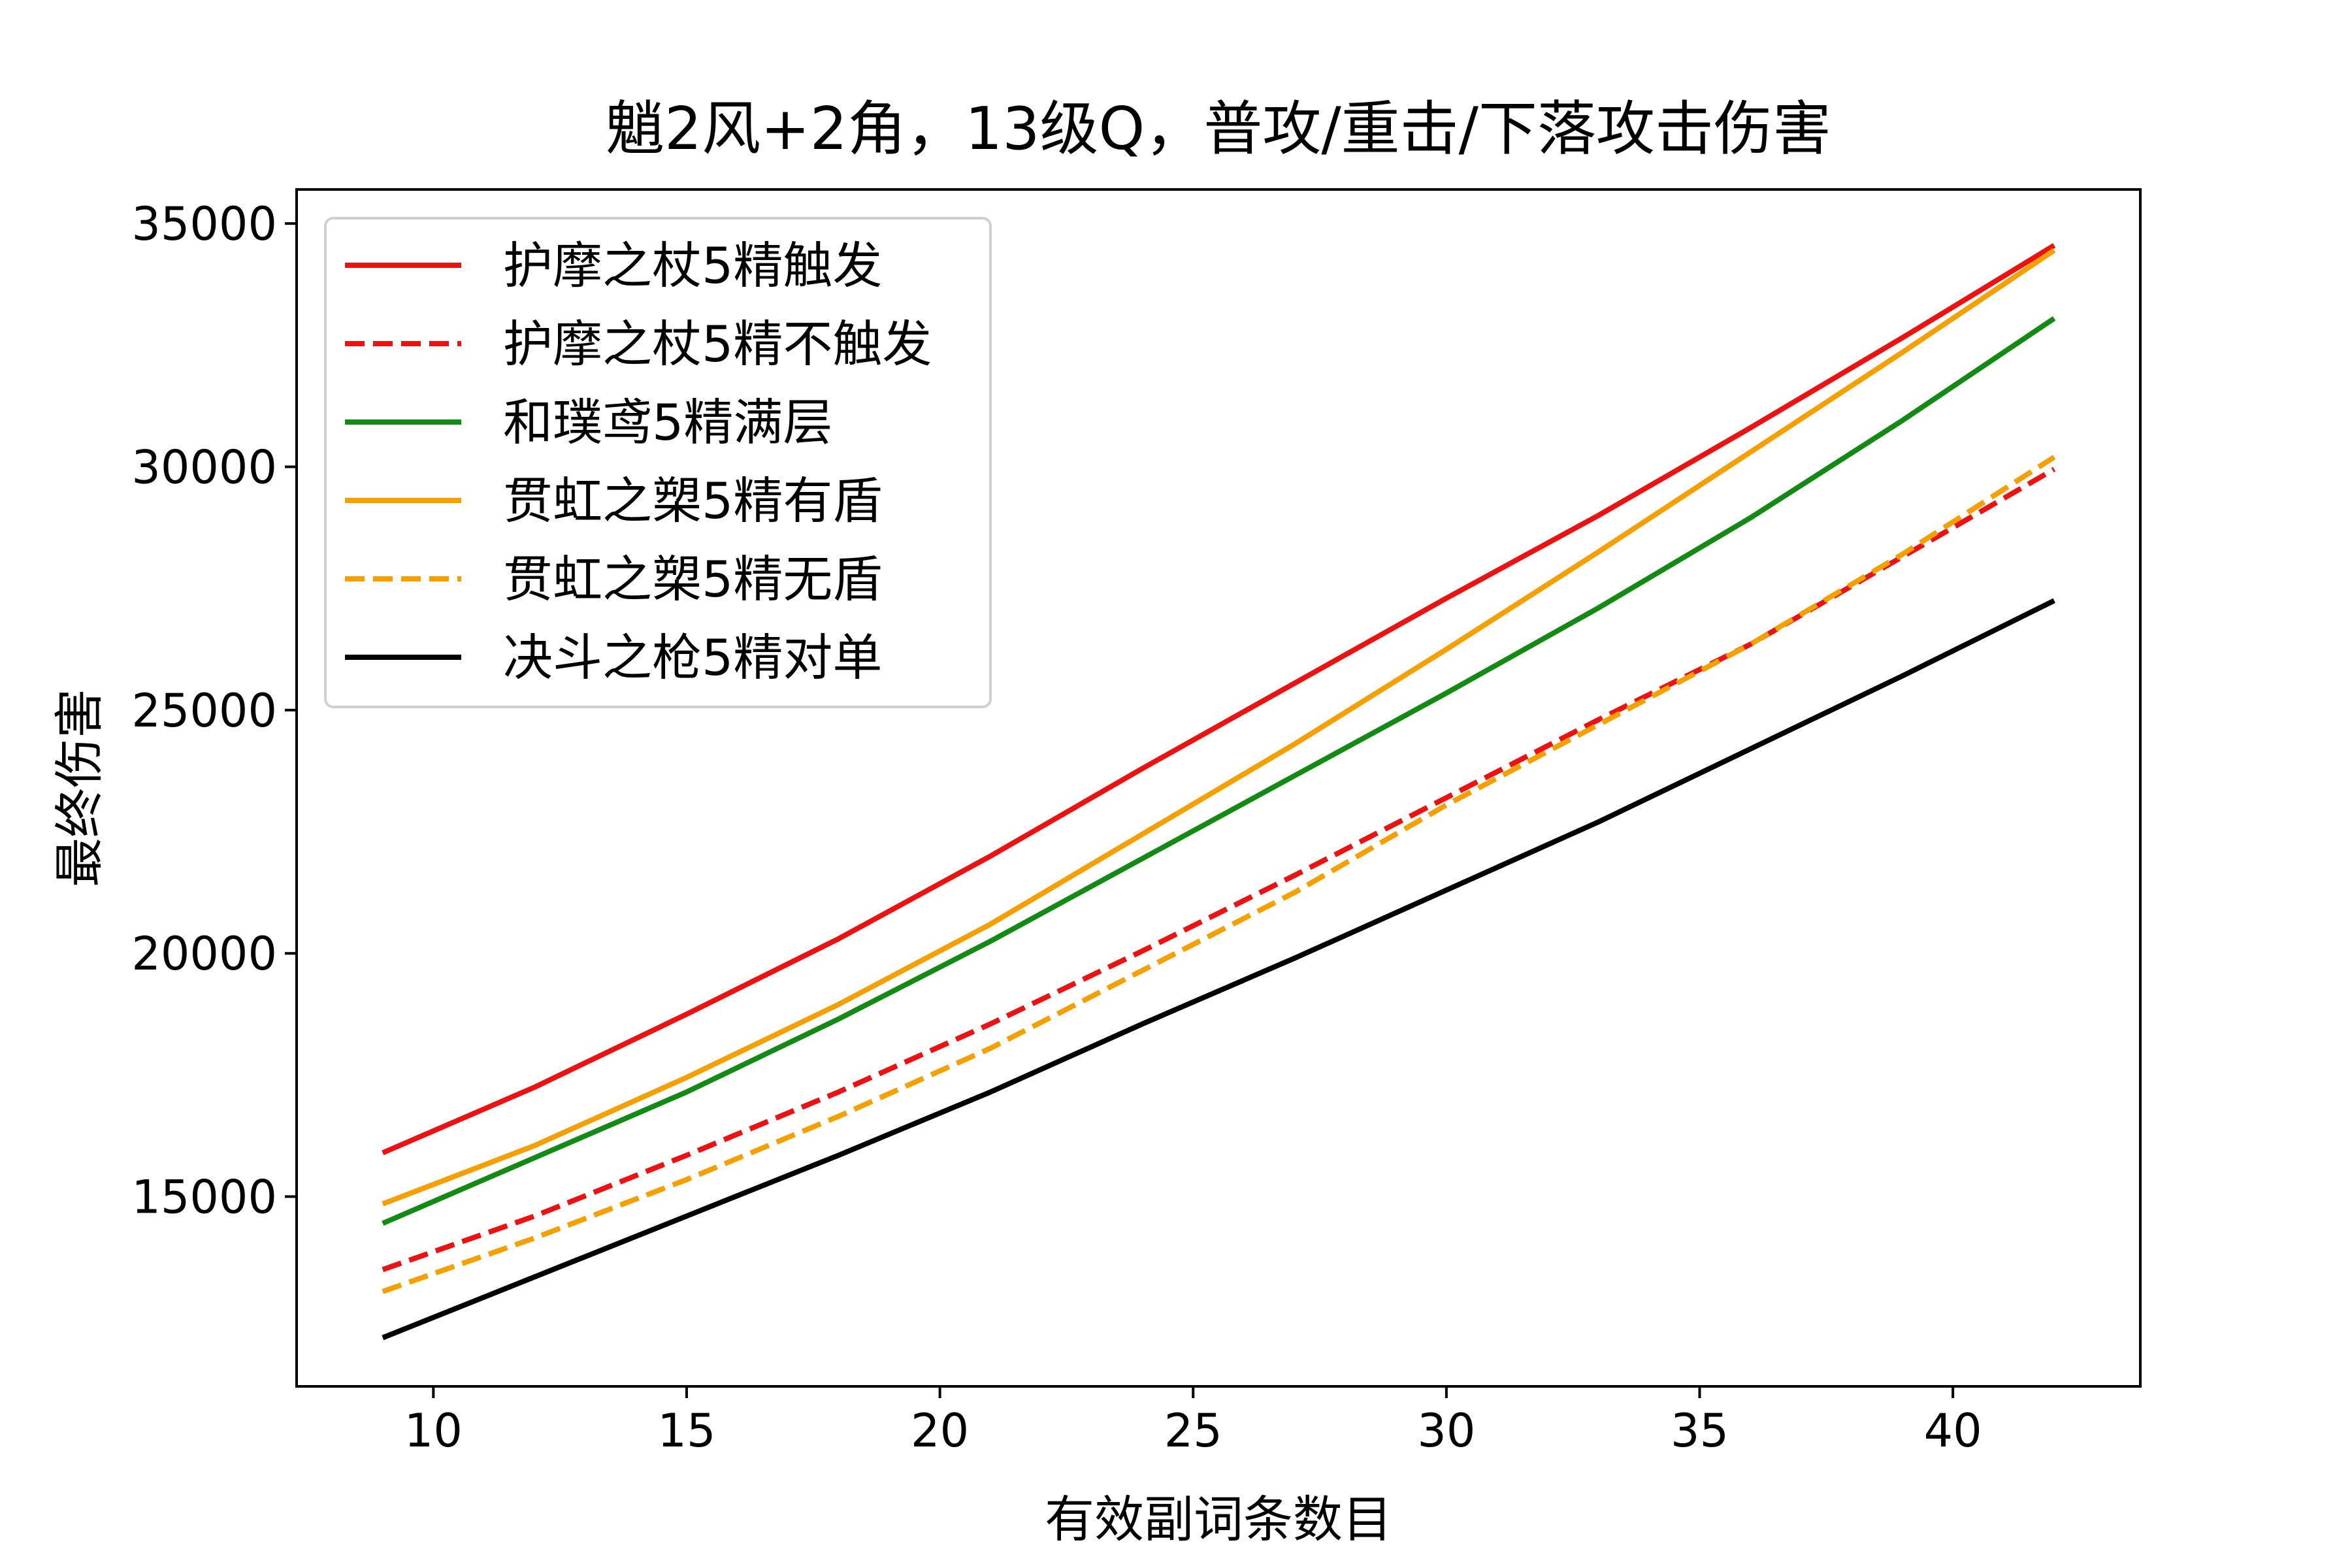 Image resolution: width=2352 pixels, height=1568 pixels. What do you see at coordinates (692, 579) in the screenshot?
I see `legend-label: 贯虹之槊5精无盾` at bounding box center [692, 579].